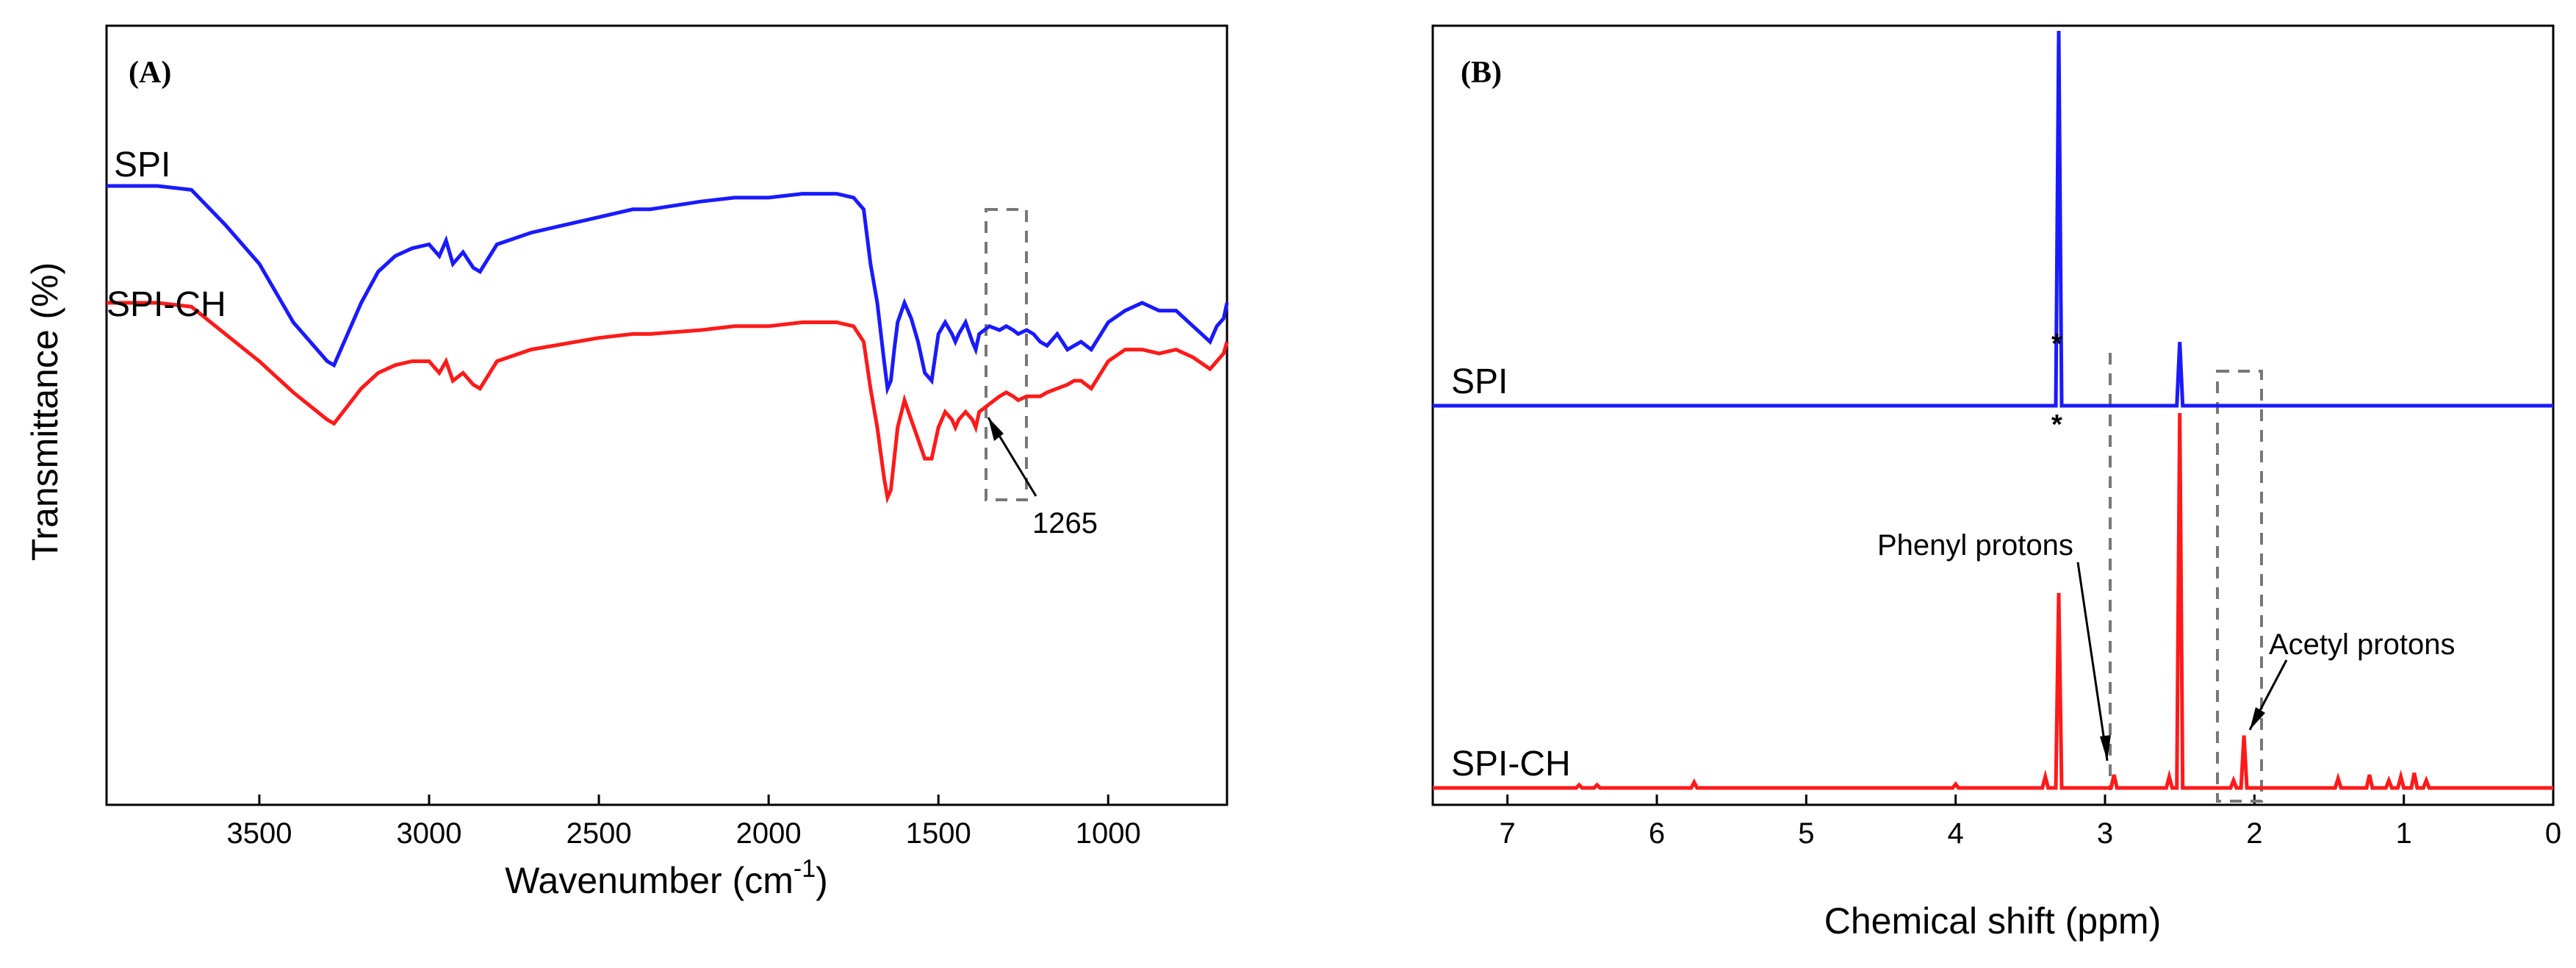  Describe the element at coordinates (142, 165) in the screenshot. I see `series-label-spi-a: SPI` at that location.